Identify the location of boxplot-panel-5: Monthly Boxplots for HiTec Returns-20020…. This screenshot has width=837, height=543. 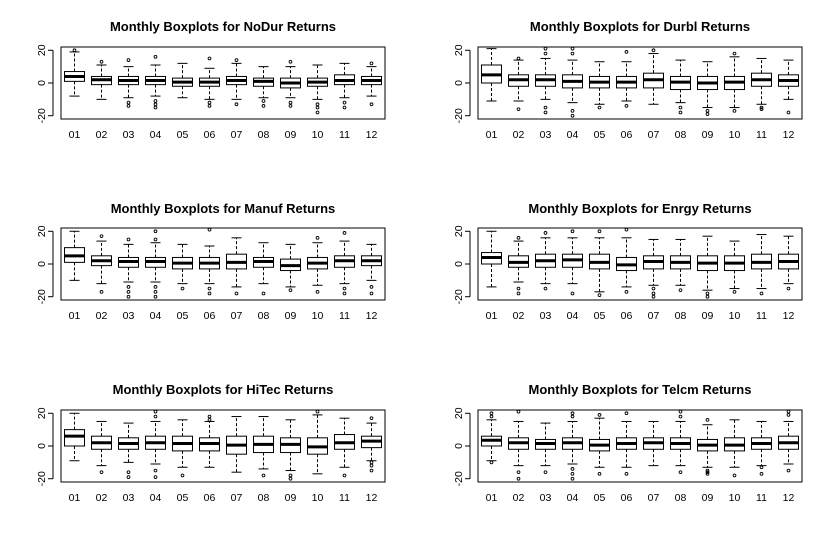
(211, 443).